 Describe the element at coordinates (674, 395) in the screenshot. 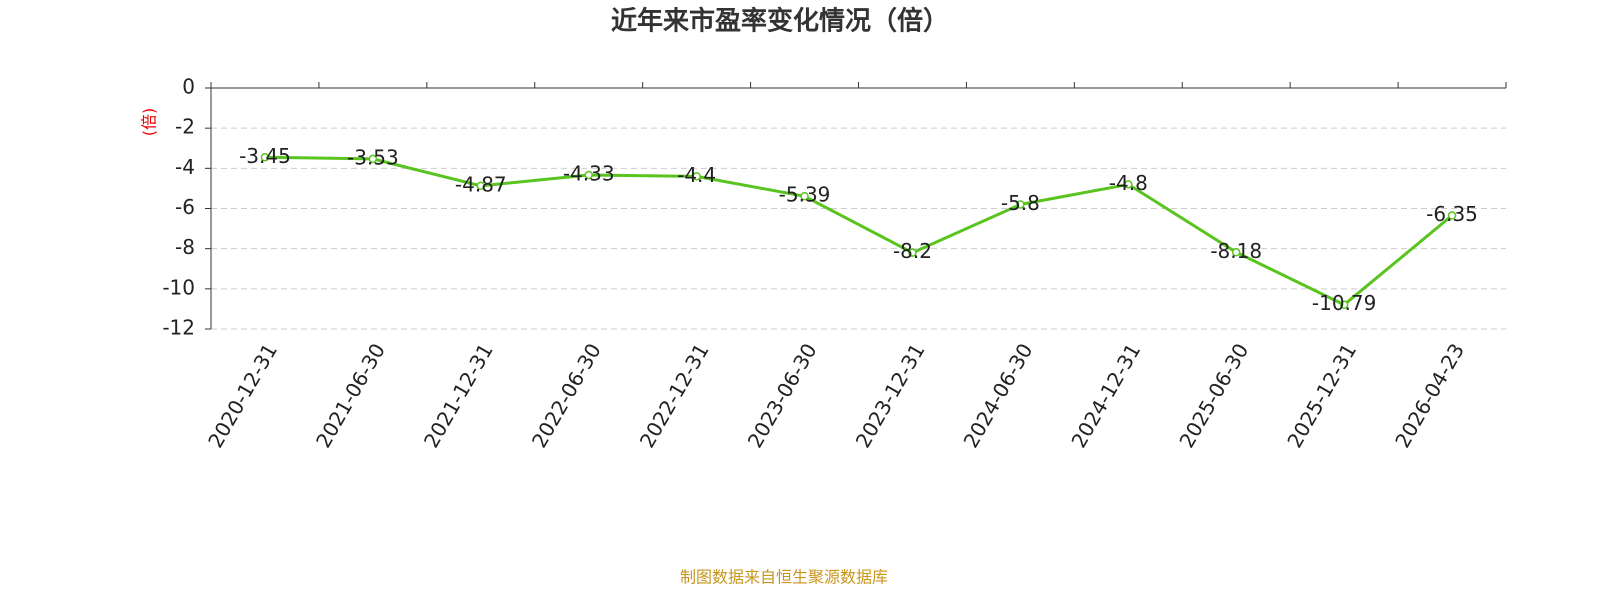

I see `x-tick-label: 2022-12-31` at that location.